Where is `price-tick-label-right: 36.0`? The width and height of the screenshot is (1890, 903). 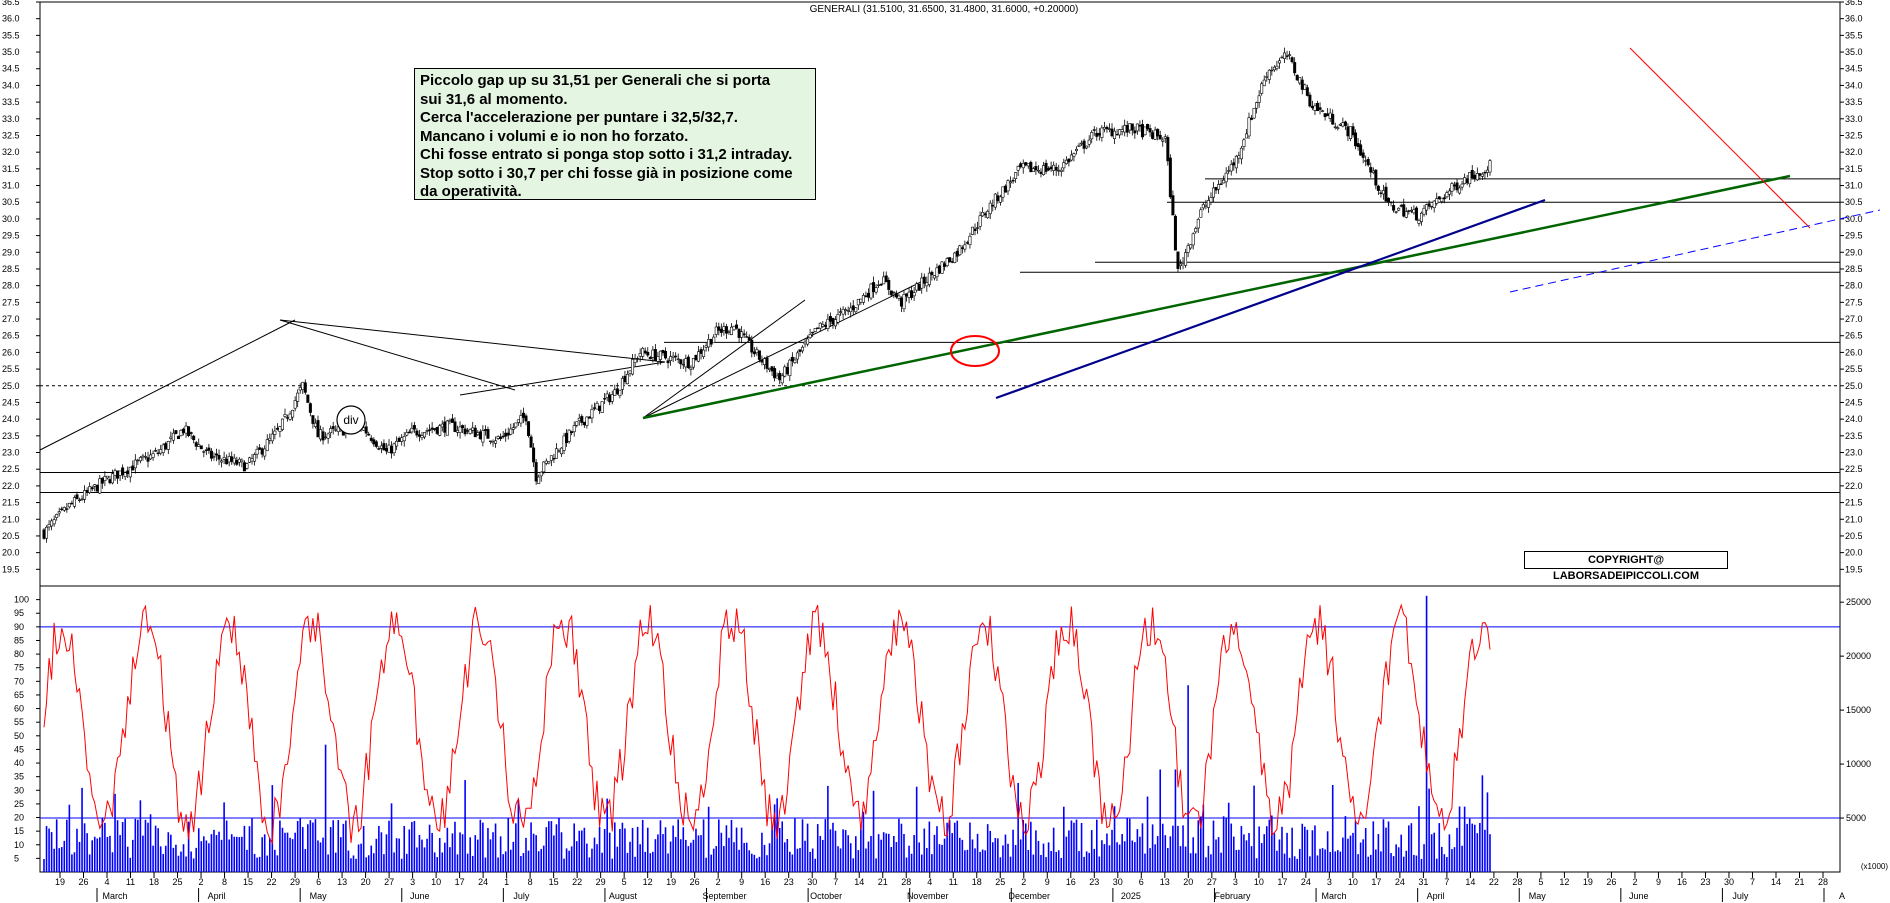 price-tick-label-right: 36.0 is located at coordinates (1854, 19).